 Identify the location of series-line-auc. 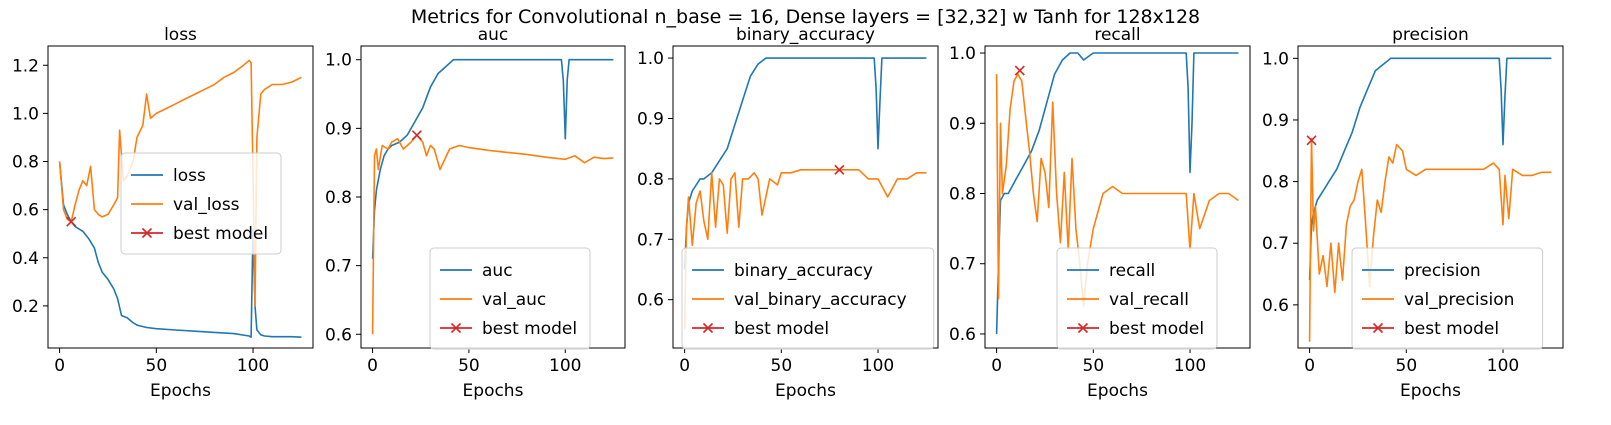
(492, 158).